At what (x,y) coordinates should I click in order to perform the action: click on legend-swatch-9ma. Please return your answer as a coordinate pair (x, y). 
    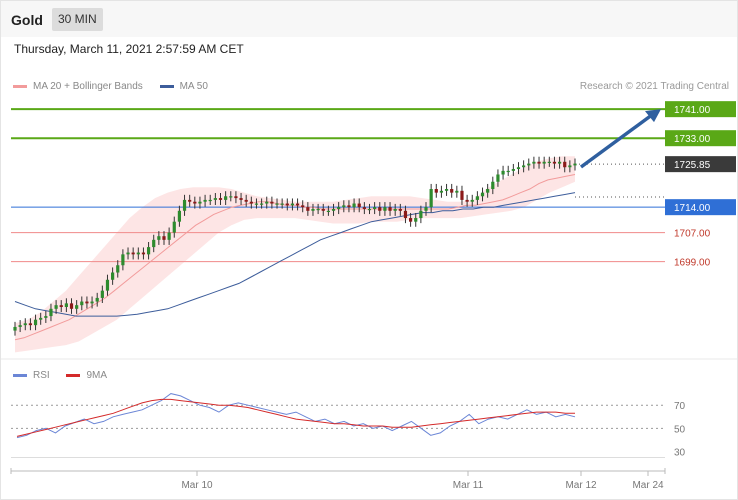
    Looking at the image, I should click on (73, 375).